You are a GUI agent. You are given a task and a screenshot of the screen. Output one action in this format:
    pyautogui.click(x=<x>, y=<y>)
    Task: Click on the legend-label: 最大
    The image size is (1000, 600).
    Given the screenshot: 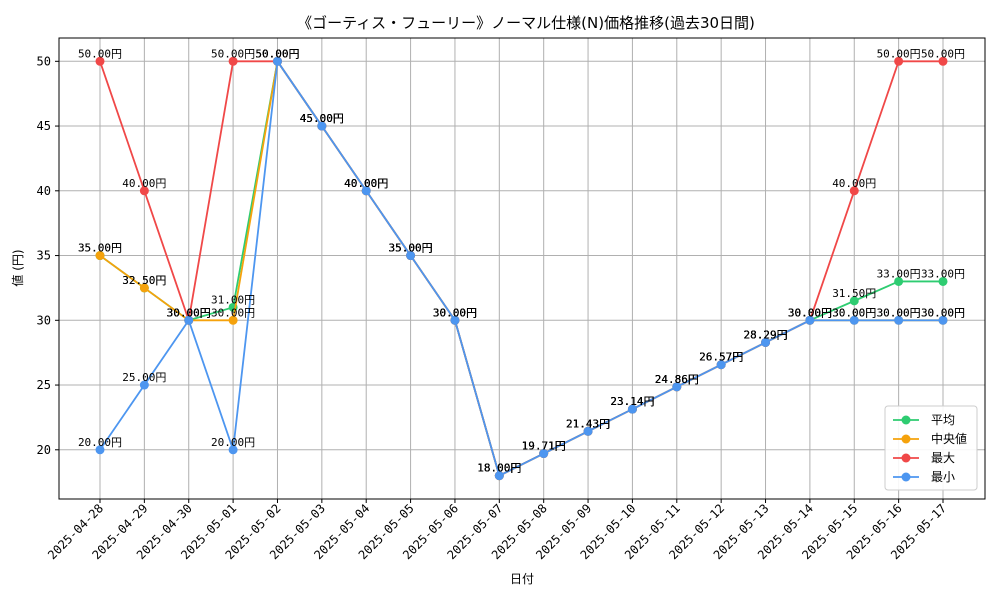 What is the action you would take?
    pyautogui.click(x=943, y=458)
    